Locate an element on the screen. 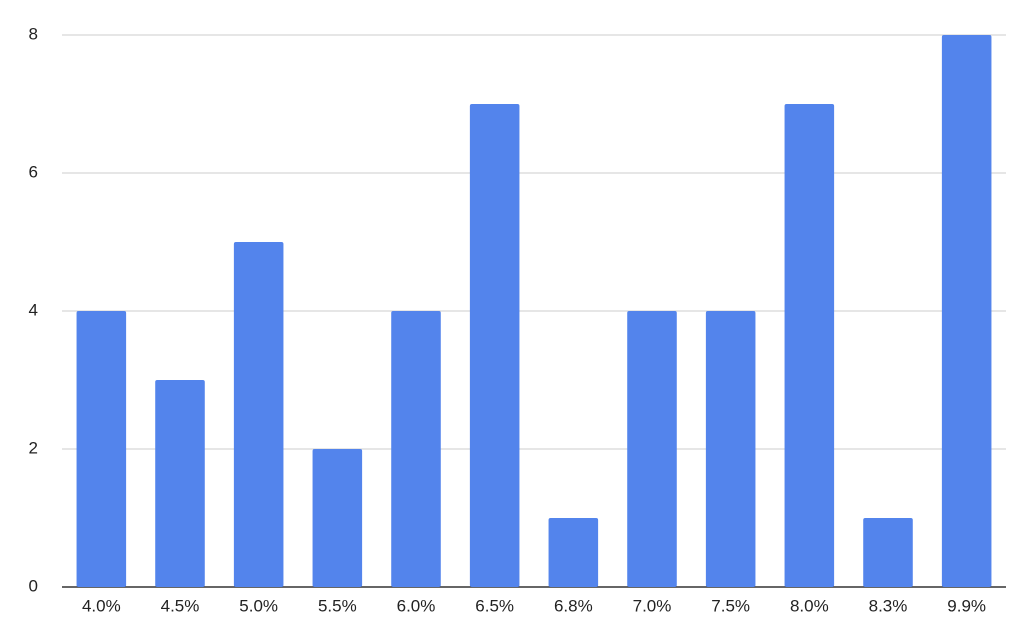 Image resolution: width=1024 pixels, height=644 pixels. x-tick-label: 6.8% is located at coordinates (573, 605).